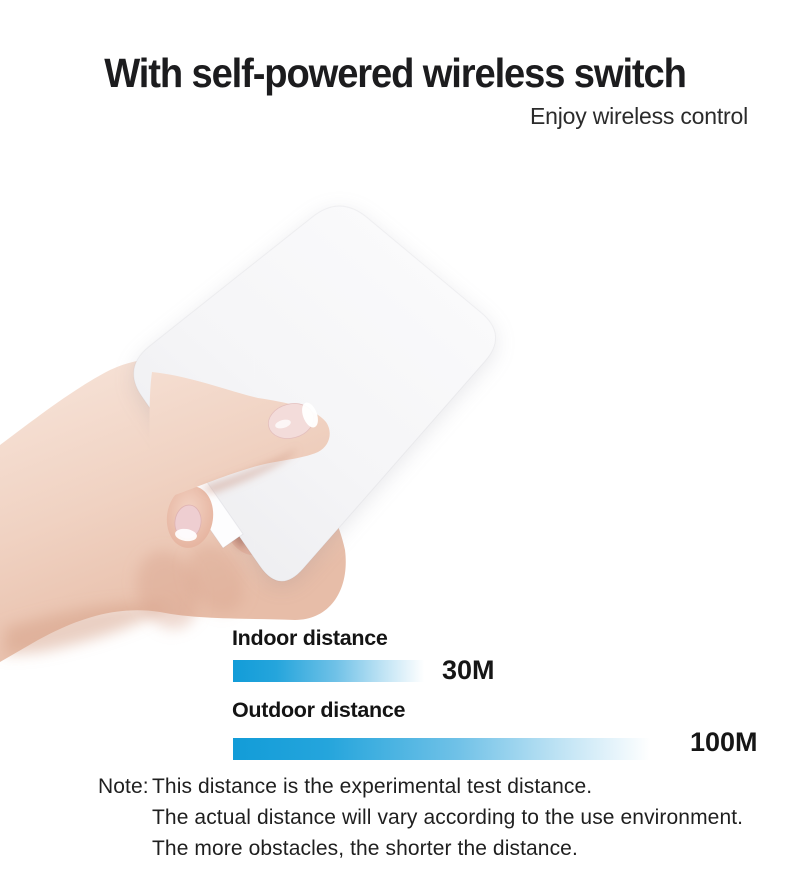  What do you see at coordinates (638, 116) in the screenshot?
I see `page-subtitle: Enjoy wireless control` at bounding box center [638, 116].